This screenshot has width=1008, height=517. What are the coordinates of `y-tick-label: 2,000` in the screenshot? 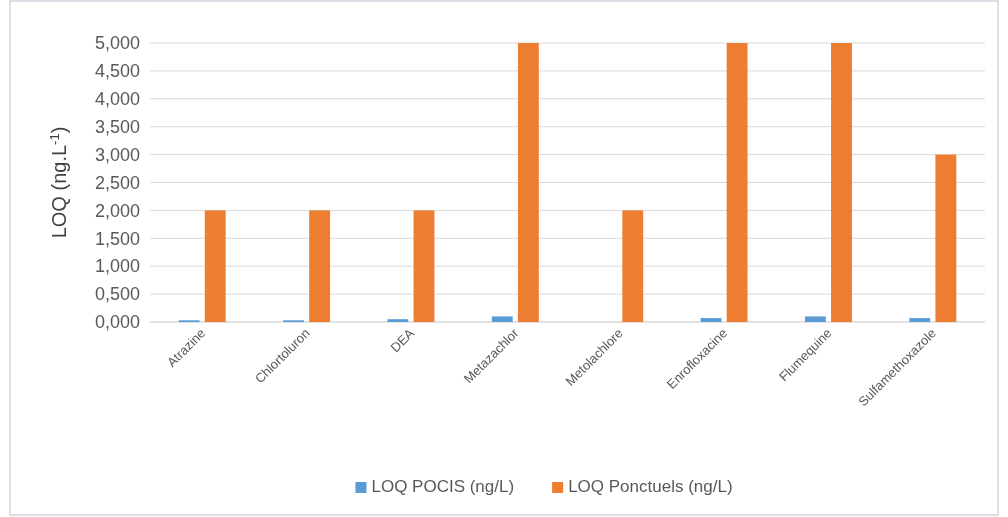 It's located at (117, 210).